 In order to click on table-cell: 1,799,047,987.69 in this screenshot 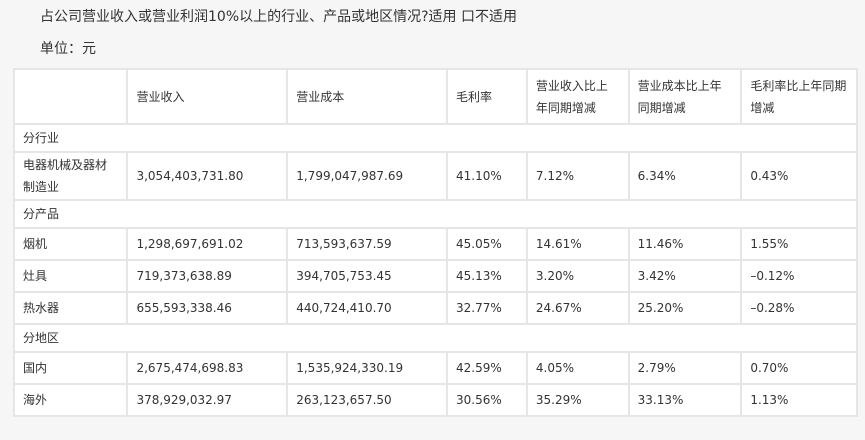, I will do `click(367, 176)`.